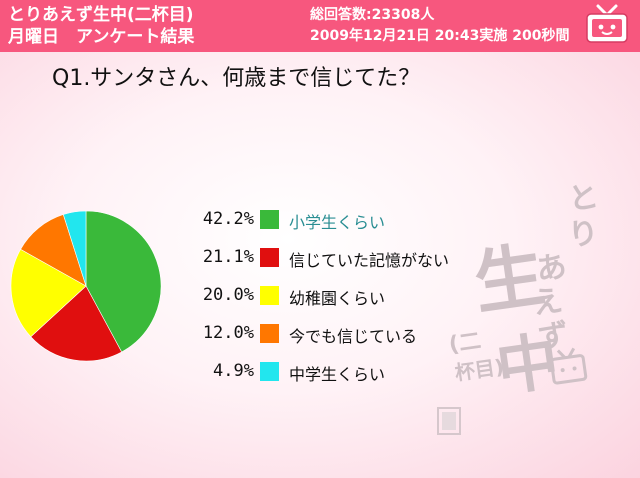  I want to click on watermark-logo: と り あ え ず 生 中 (二 杯目), so click(519, 307).